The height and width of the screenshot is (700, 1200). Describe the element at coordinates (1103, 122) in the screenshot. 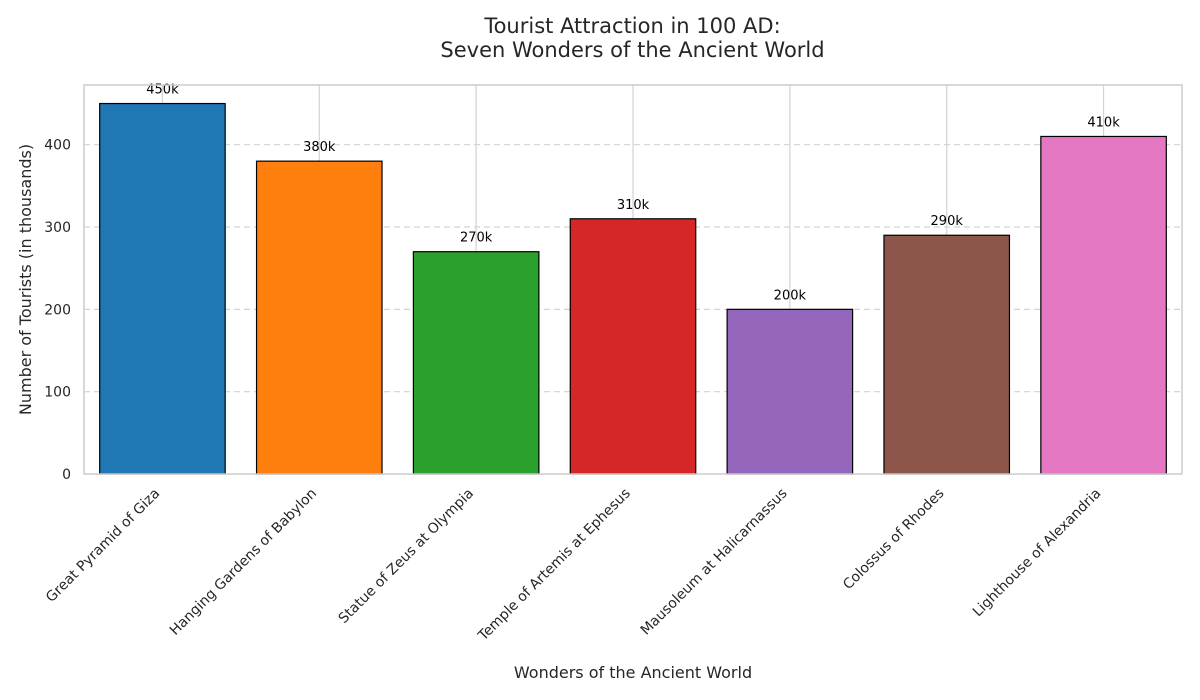

I see `data-label: 410k` at that location.